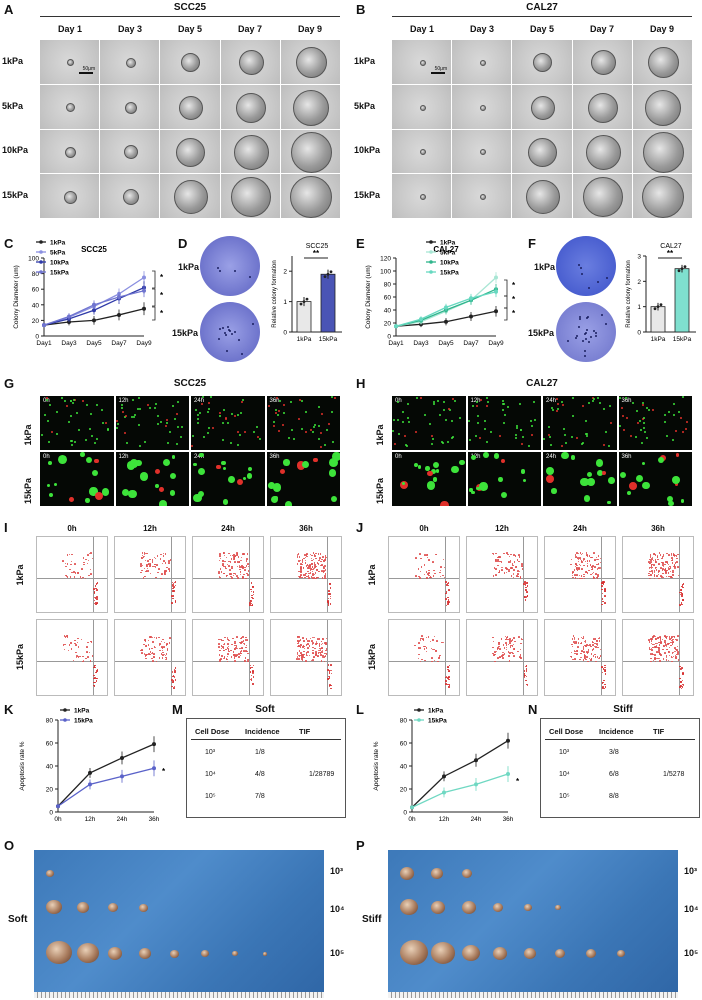 Image resolution: width=702 pixels, height=1000 pixels. I want to click on time-label: 12h, so click(123, 401).